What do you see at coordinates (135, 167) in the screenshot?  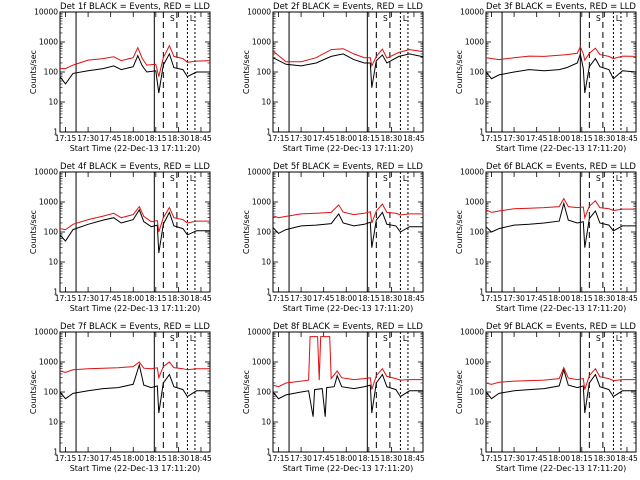 I see `chart-title: Det 4f BLACK = Events, RED = LLD` at bounding box center [135, 167].